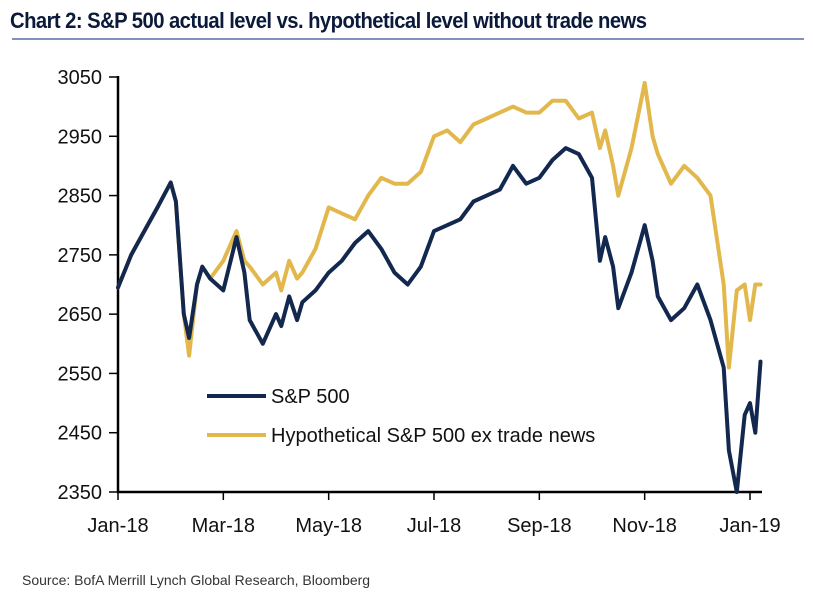 Image resolution: width=813 pixels, height=604 pixels. I want to click on x-tick-label: Nov-18, so click(644, 526).